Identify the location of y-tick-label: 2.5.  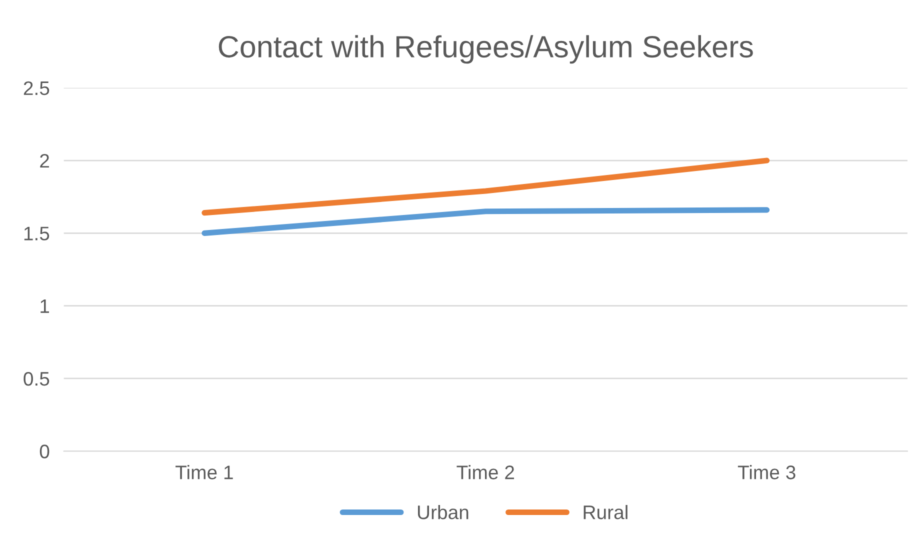
(37, 88).